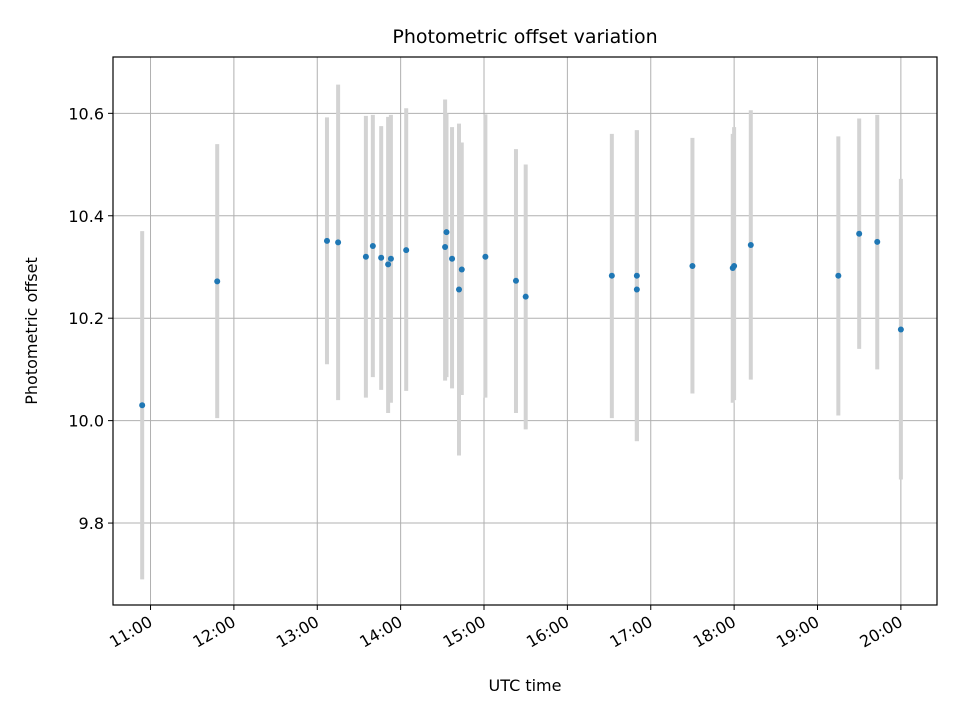 Image resolution: width=960 pixels, height=720 pixels. I want to click on y-tick-label: 10.0, so click(86, 421).